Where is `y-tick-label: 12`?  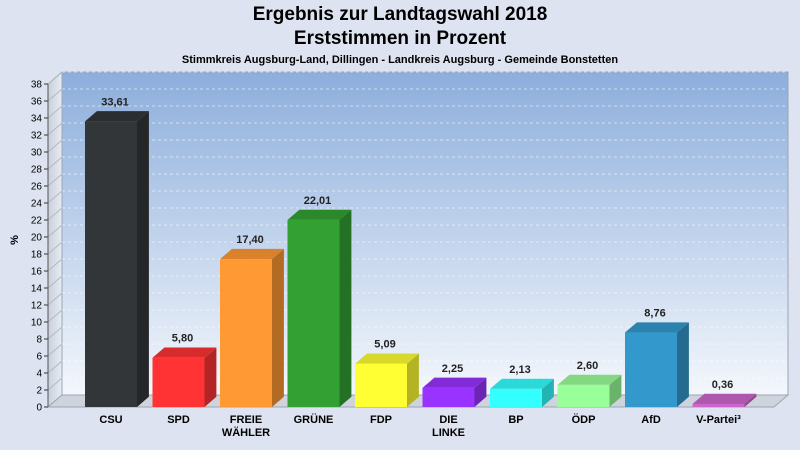 y-tick-label: 12 is located at coordinates (37, 306).